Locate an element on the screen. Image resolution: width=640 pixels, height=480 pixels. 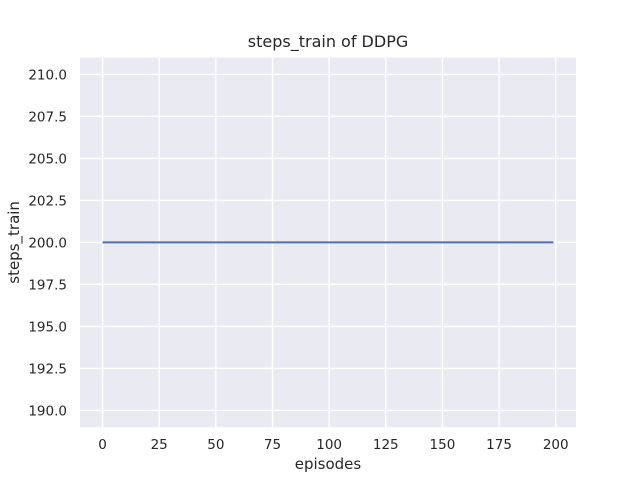
y-tick-label: 210.0 is located at coordinates (47, 75).